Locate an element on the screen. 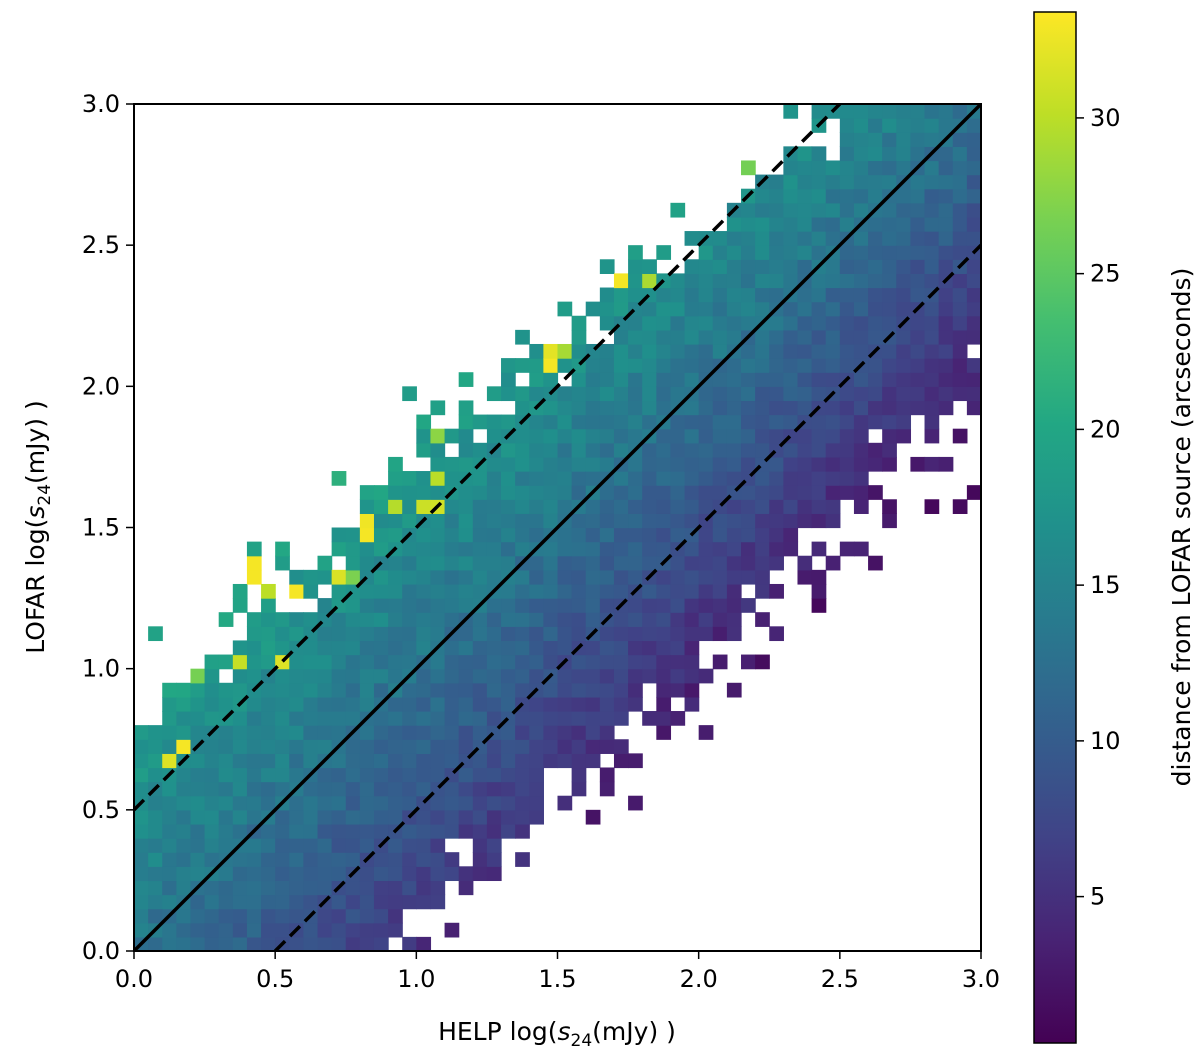 This screenshot has width=1200, height=1056. x-tick-label: 1.5 is located at coordinates (557, 979).